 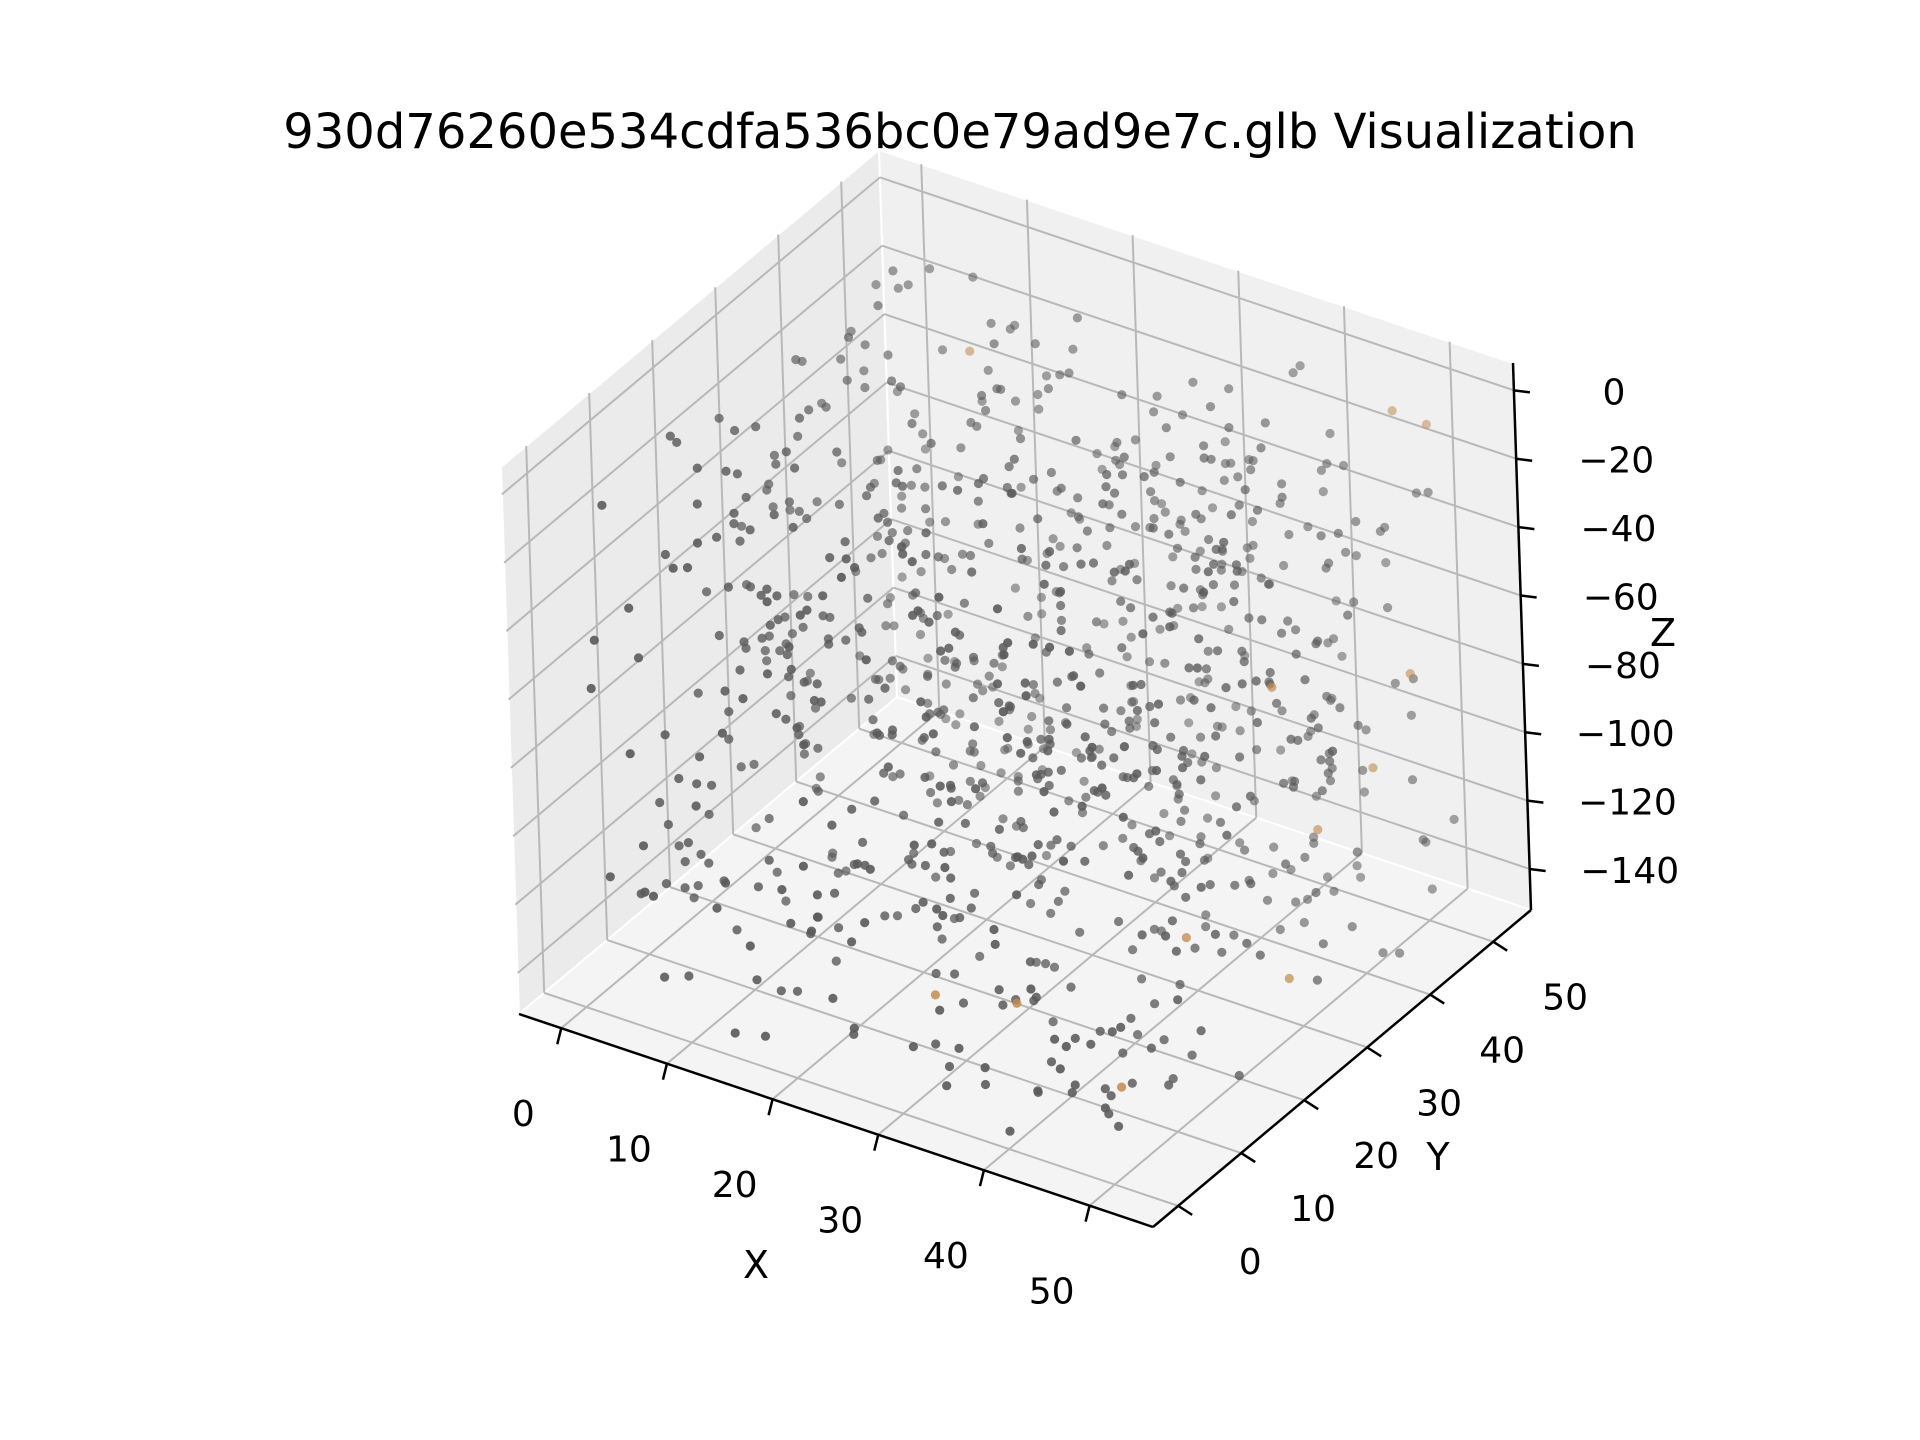 I want to click on z-tick-label: −40, so click(x=1618, y=529).